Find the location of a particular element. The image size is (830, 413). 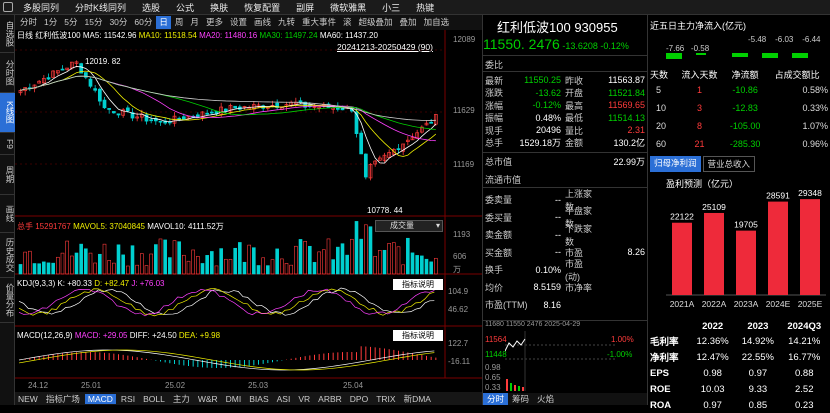

indicator-tab-9: ASI is located at coordinates (283, 398).